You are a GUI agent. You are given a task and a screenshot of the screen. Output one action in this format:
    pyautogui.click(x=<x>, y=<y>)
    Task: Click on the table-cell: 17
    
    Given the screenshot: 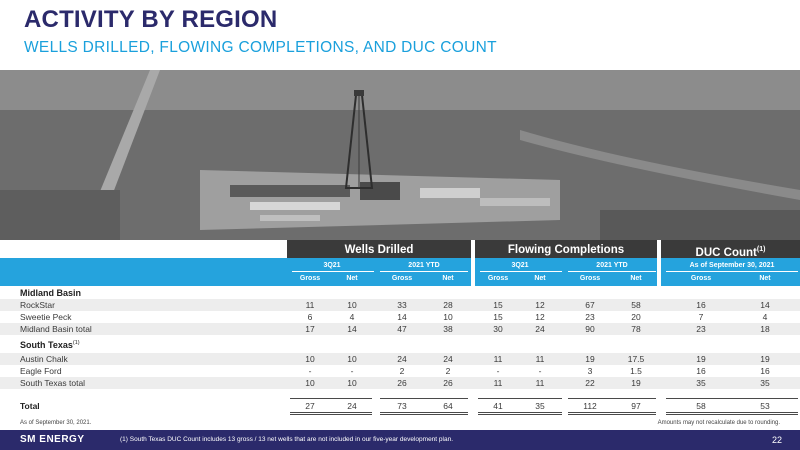 What is the action you would take?
    pyautogui.click(x=310, y=329)
    